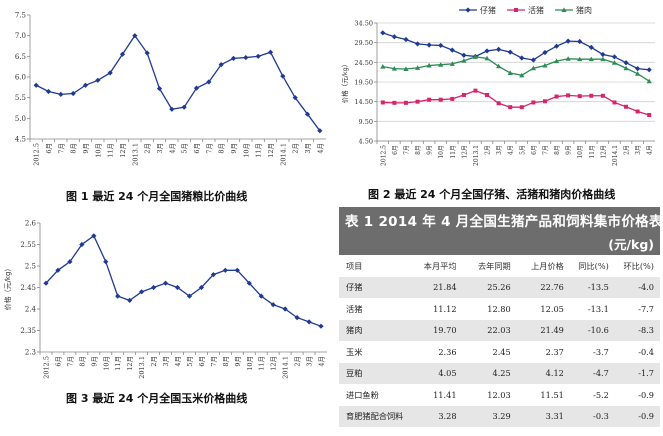 The width and height of the screenshot is (663, 436). Describe the element at coordinates (226, 361) in the screenshot. I see `x-tick-label: 8月` at that location.